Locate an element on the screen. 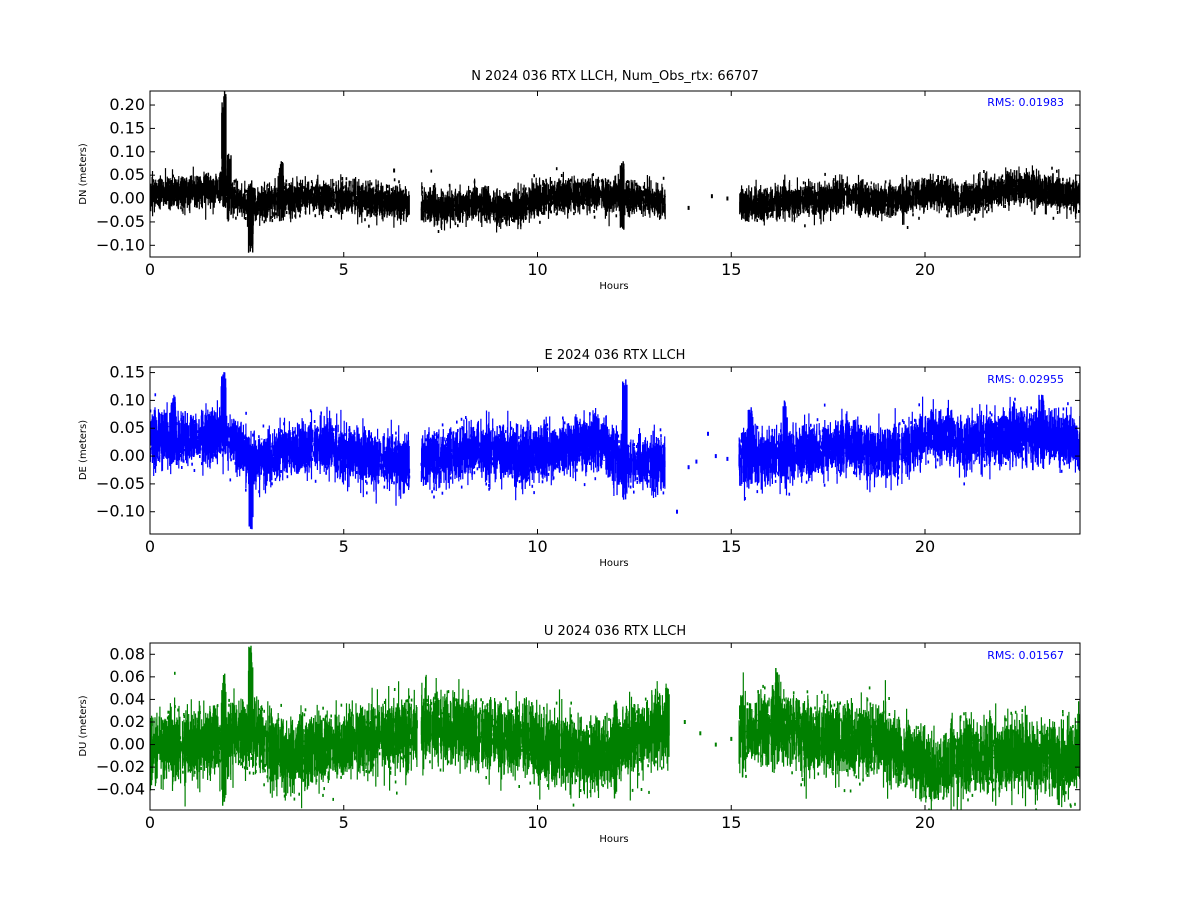 This screenshot has height=900, width=1200. isolated-point is located at coordinates (708, 433).